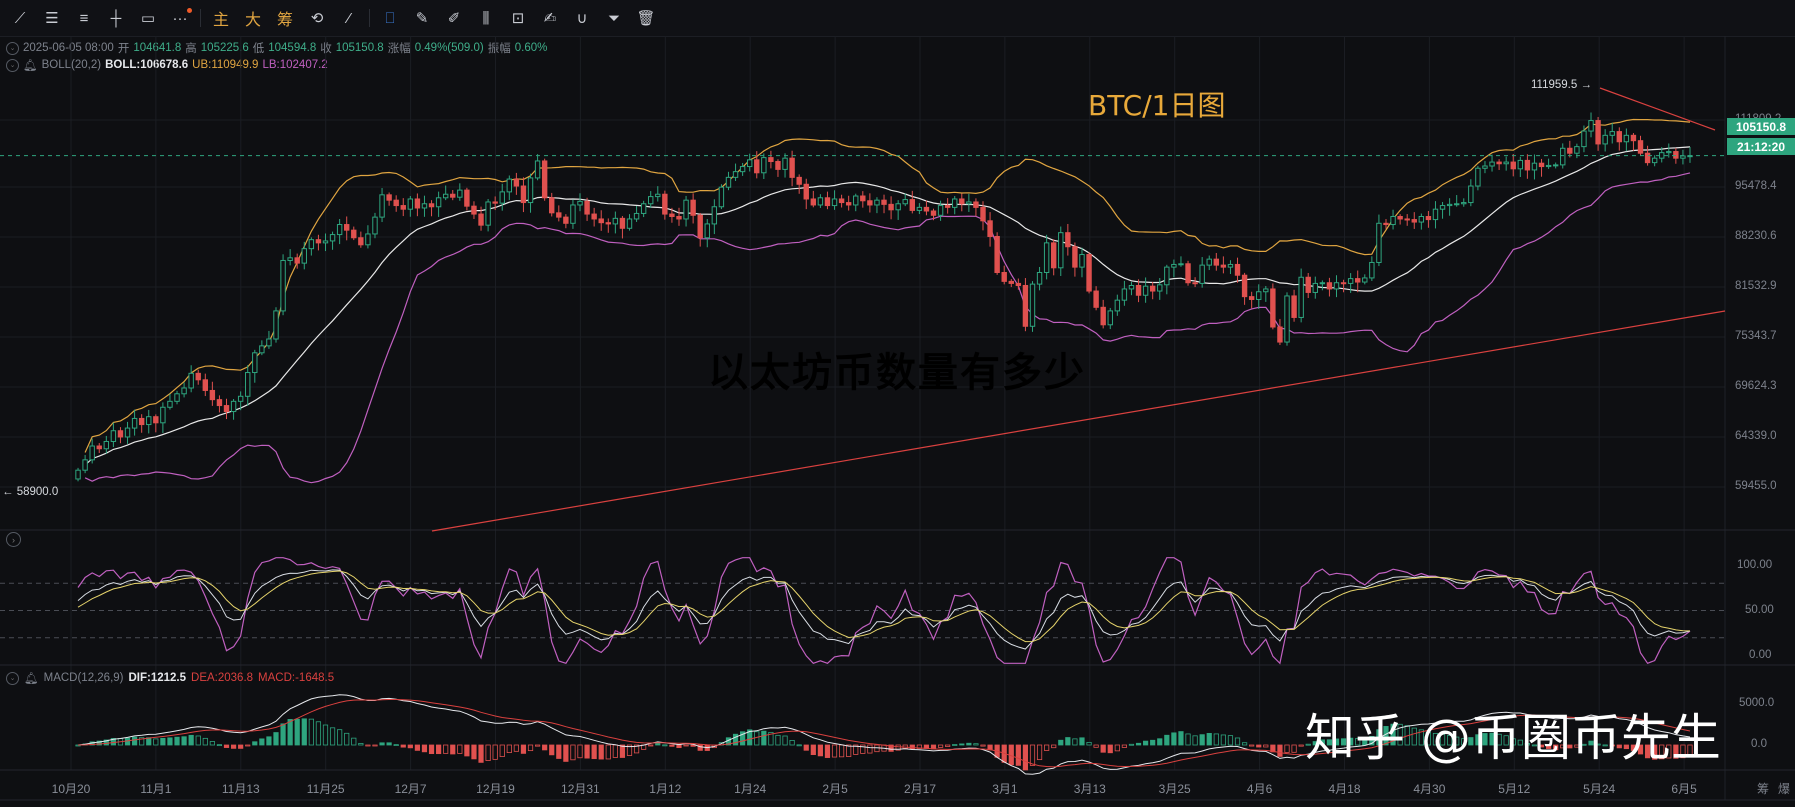  What do you see at coordinates (399, 49) in the screenshot?
I see `change-label: 涨幅` at bounding box center [399, 49].